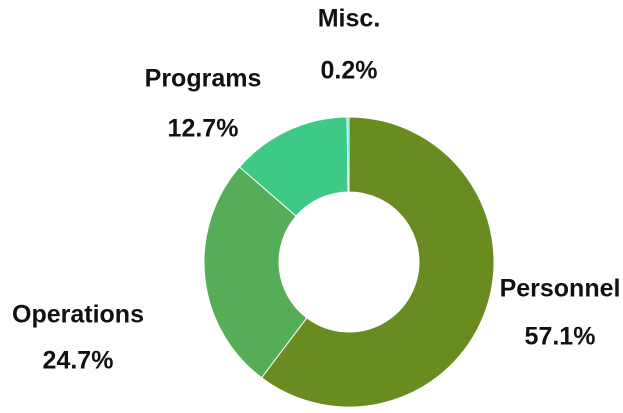 The width and height of the screenshot is (623, 413). What do you see at coordinates (560, 337) in the screenshot?
I see `slice-value: 57.1%` at bounding box center [560, 337].